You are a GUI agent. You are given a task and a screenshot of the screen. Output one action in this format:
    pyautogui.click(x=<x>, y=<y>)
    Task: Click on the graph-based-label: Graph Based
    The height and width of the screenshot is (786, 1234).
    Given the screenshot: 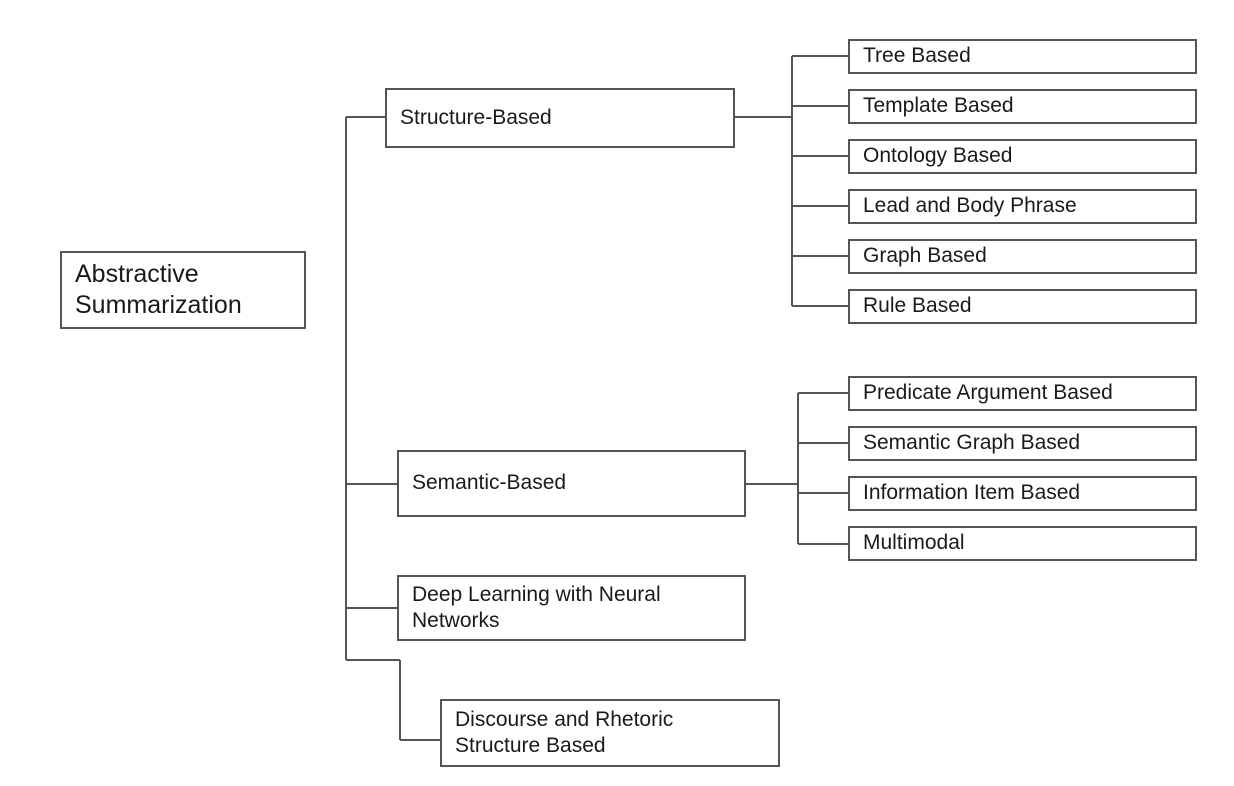 What is the action you would take?
    pyautogui.click(x=925, y=256)
    